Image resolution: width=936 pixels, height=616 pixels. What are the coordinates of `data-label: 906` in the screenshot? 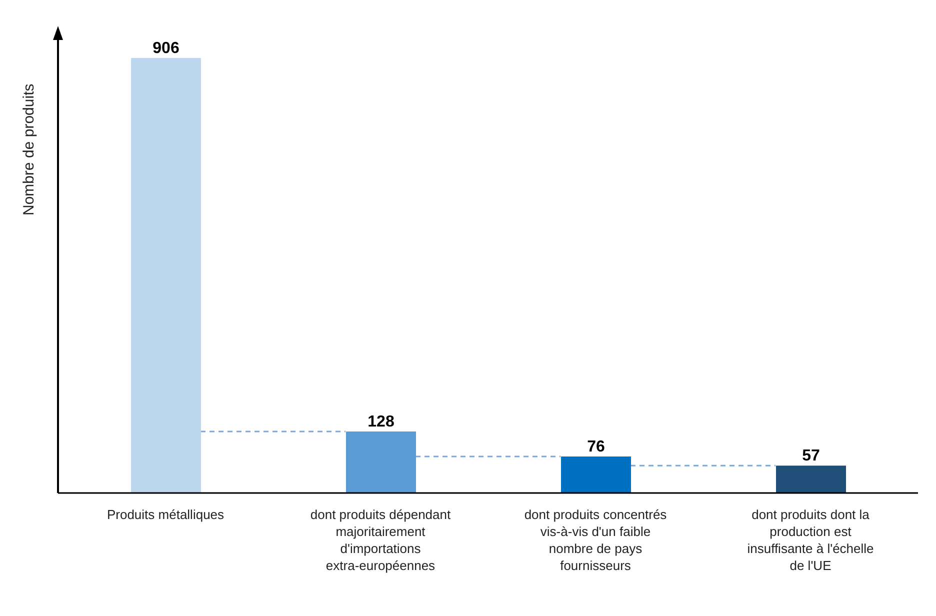 It's located at (166, 48).